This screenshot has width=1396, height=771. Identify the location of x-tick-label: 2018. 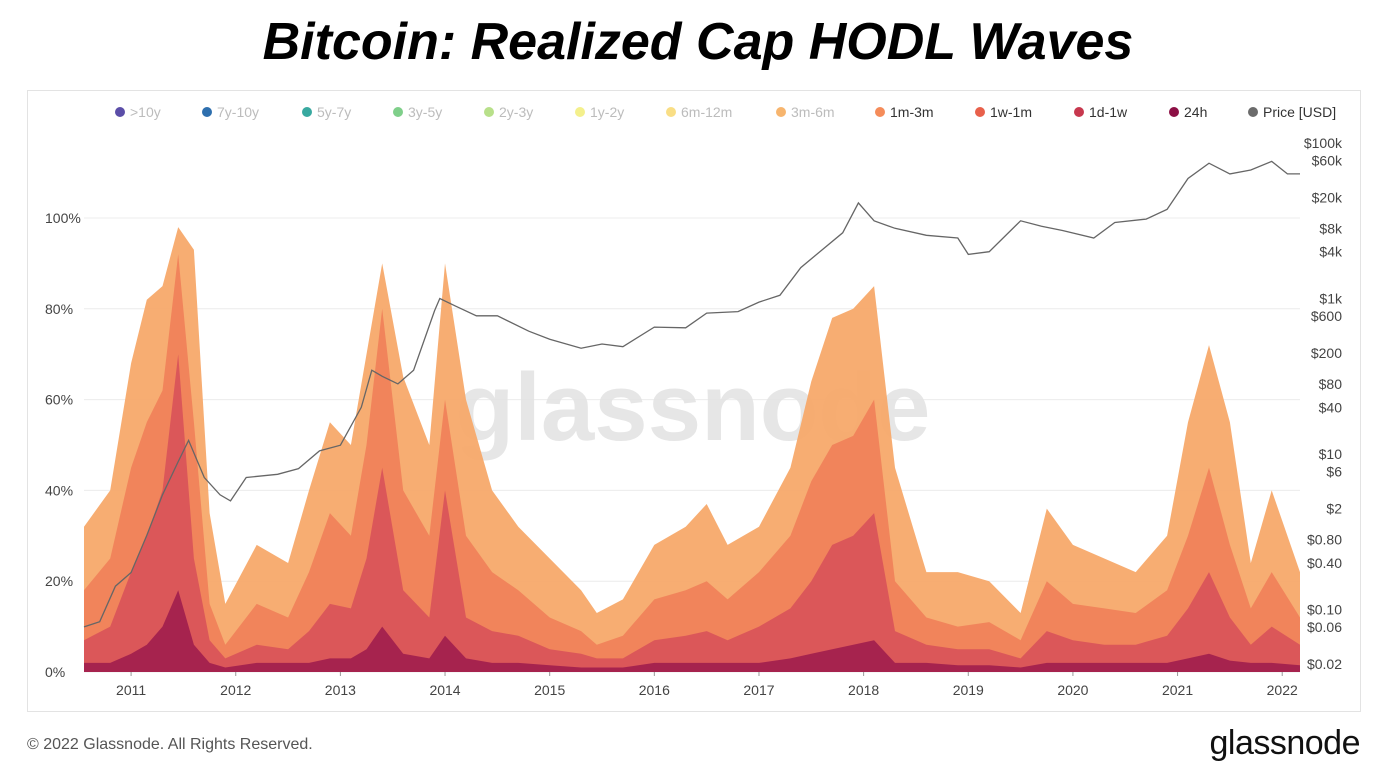
(863, 690).